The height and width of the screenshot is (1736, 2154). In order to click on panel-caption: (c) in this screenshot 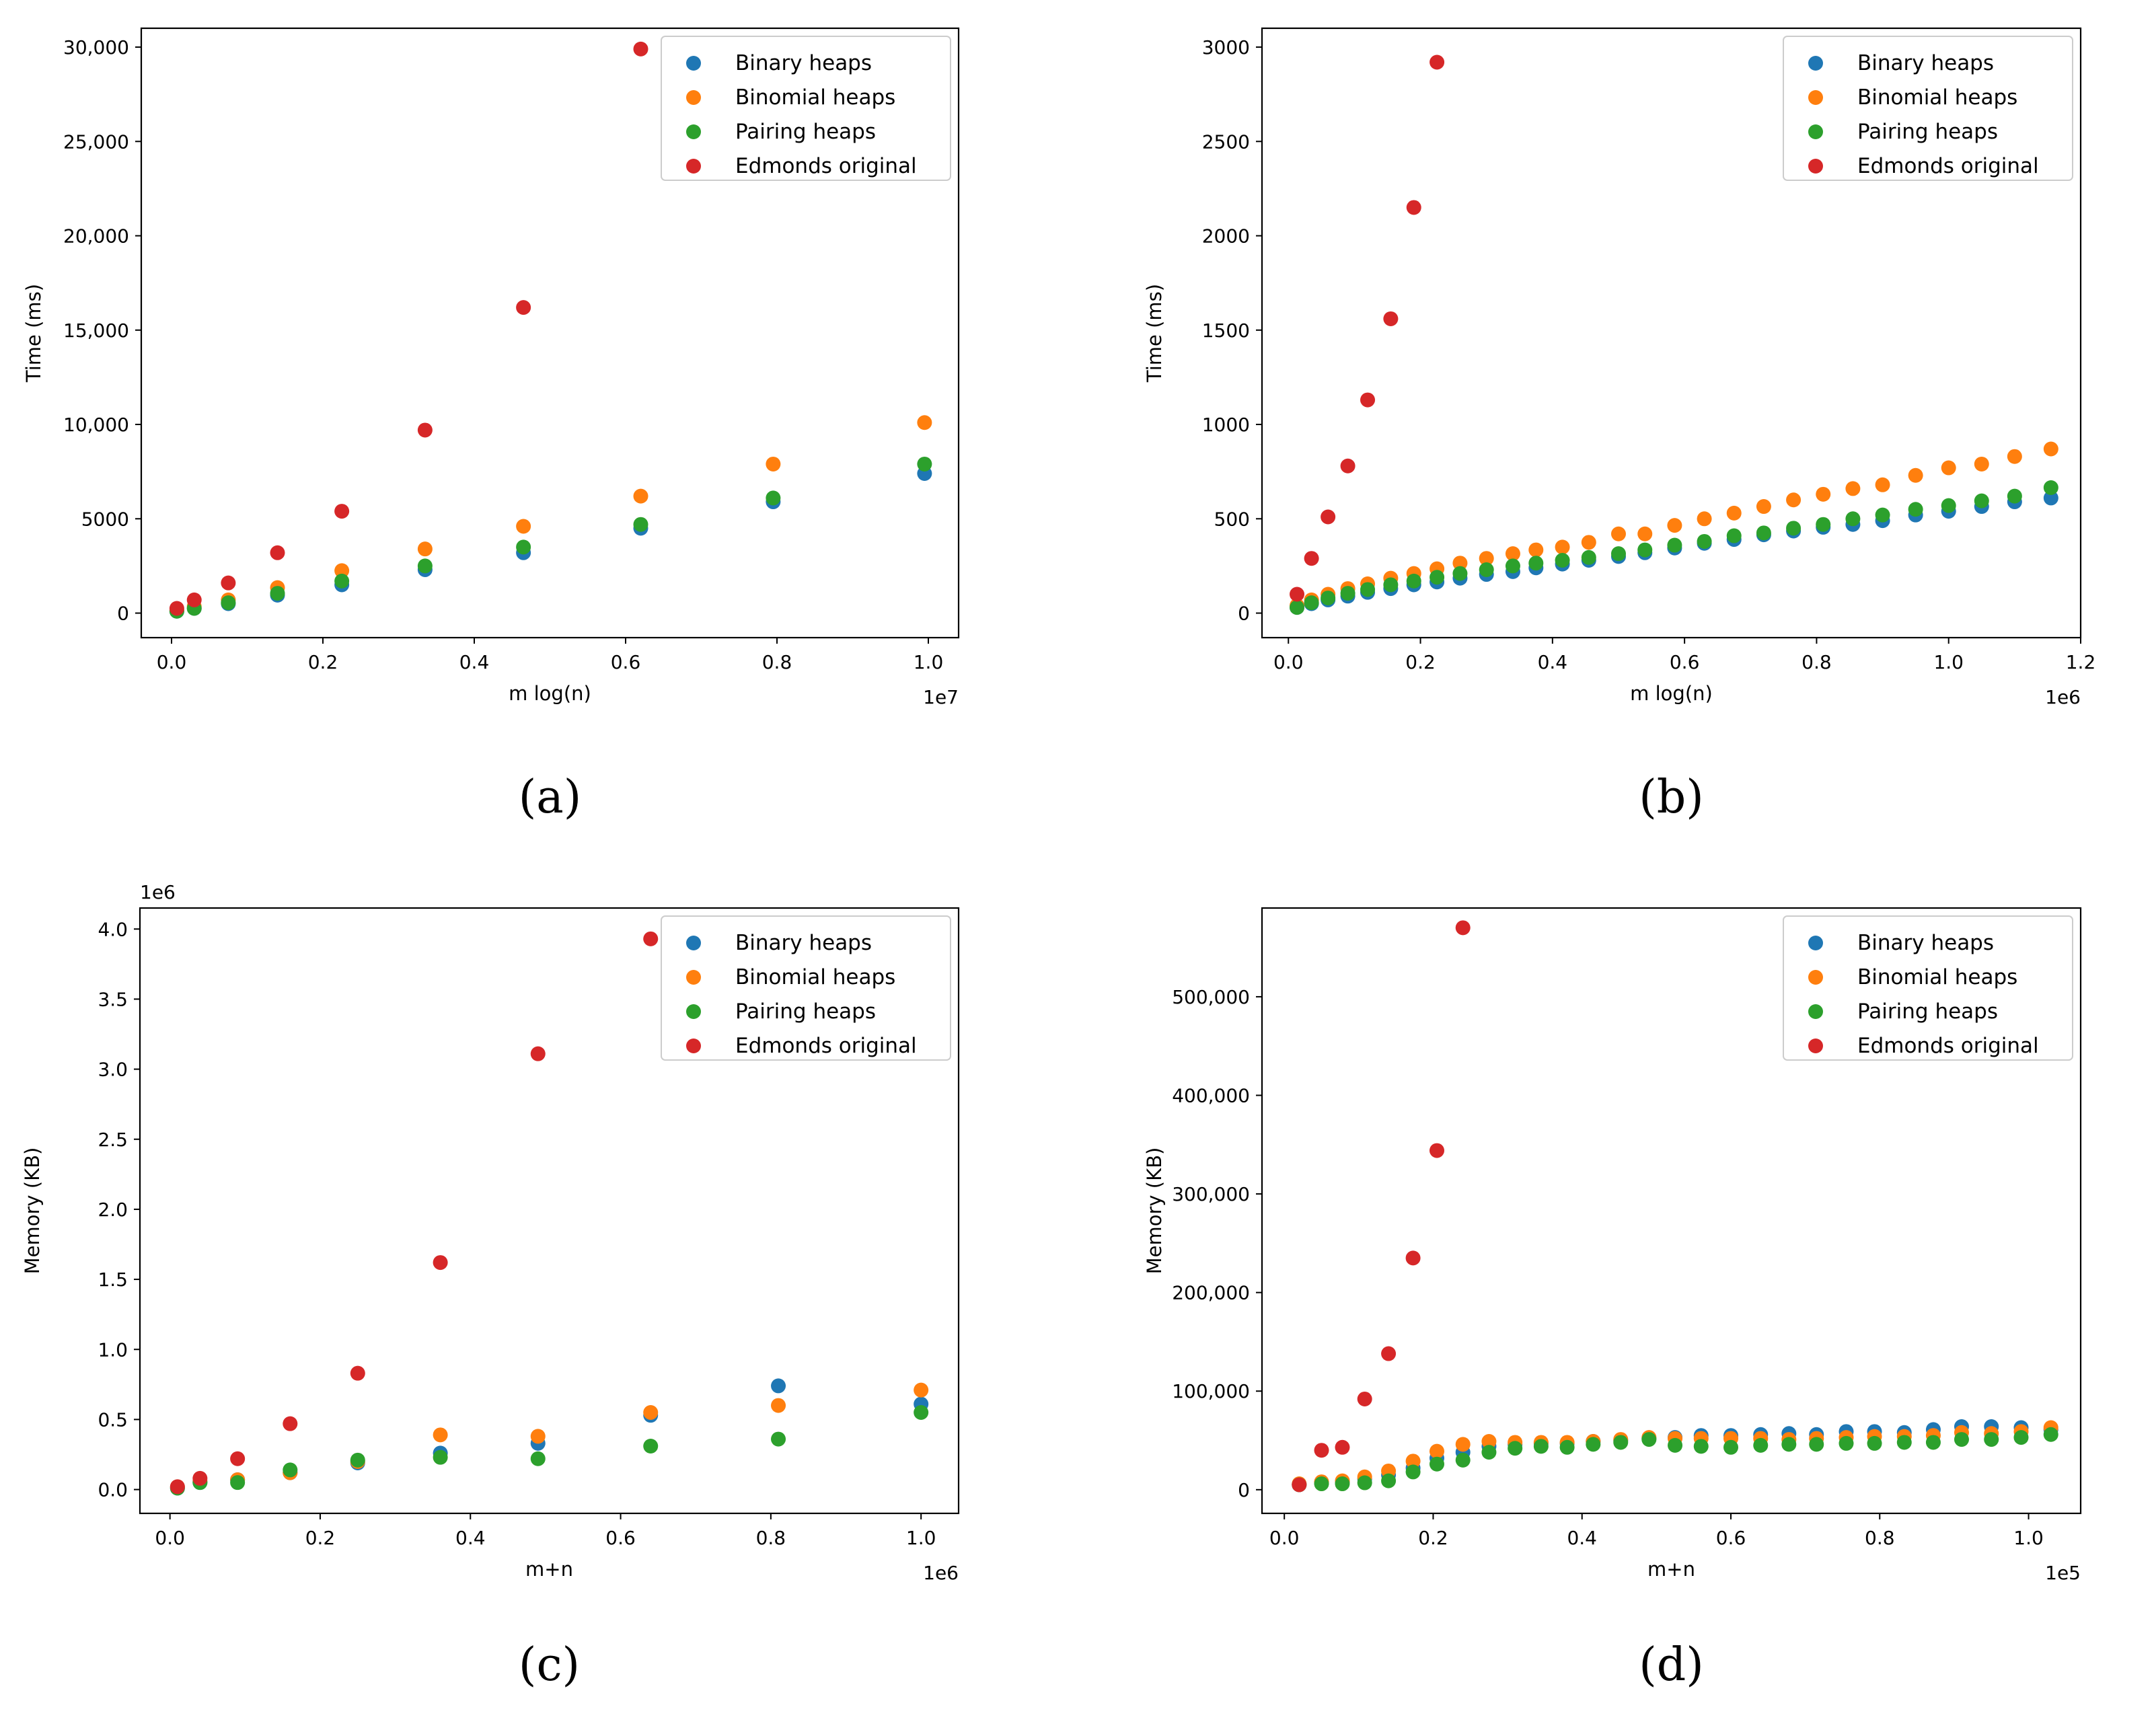, I will do `click(549, 1665)`.